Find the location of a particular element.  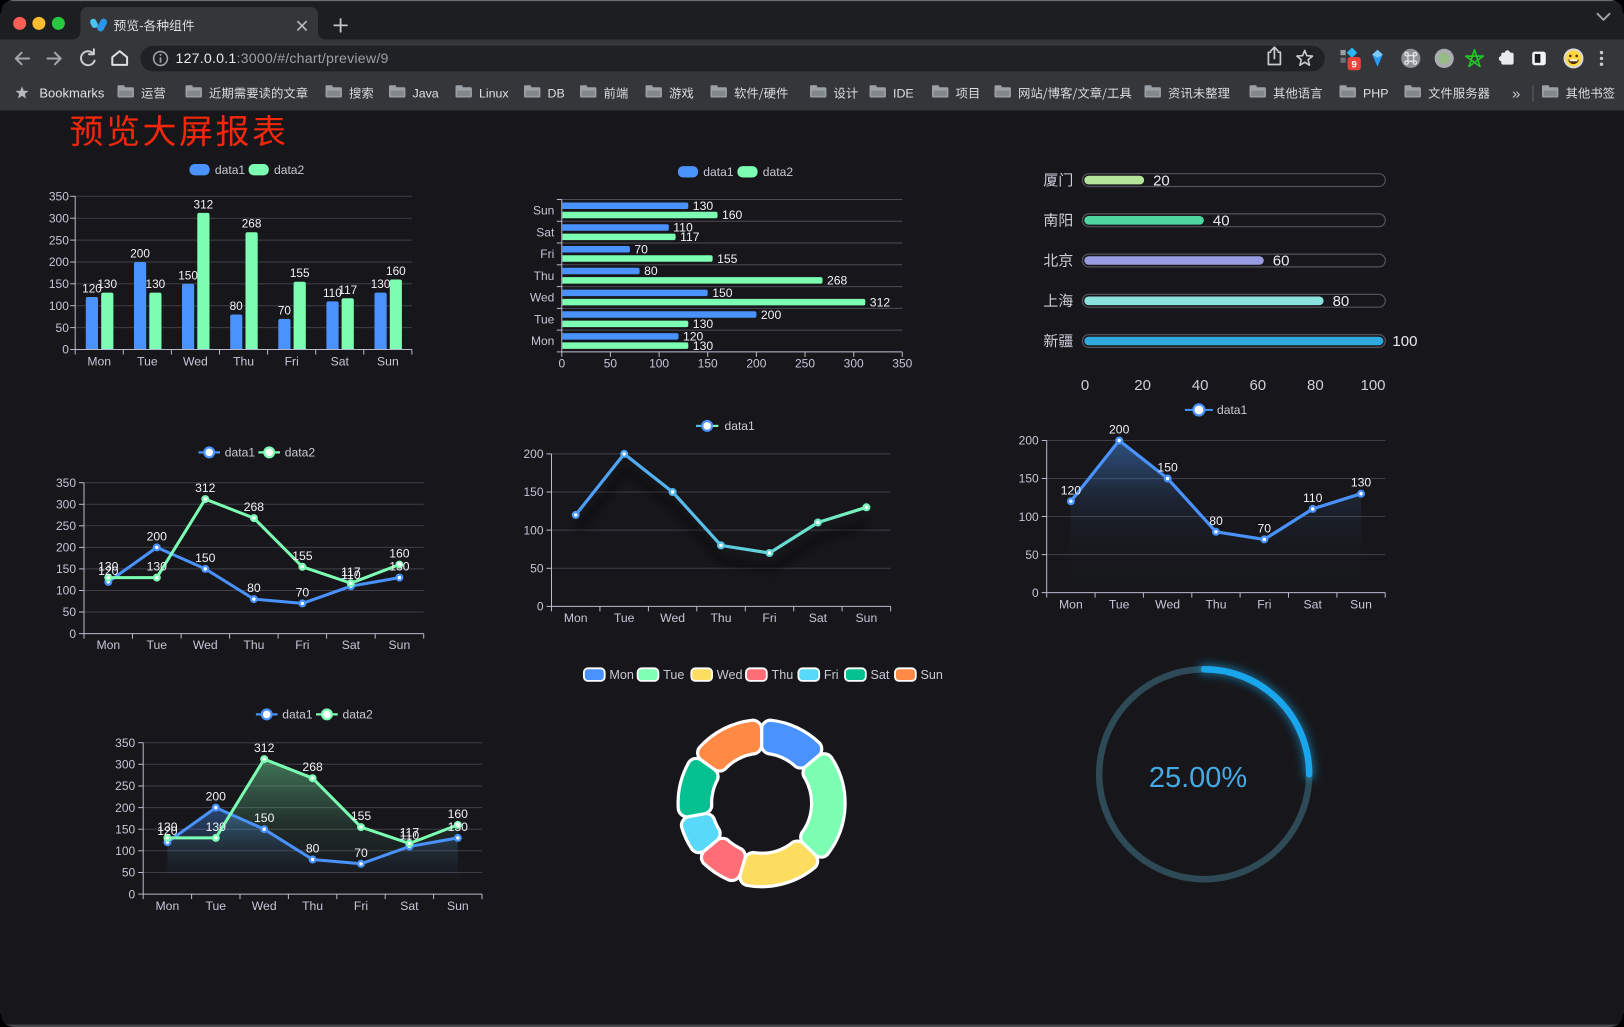

svg-text: PHP is located at coordinates (1375, 94).